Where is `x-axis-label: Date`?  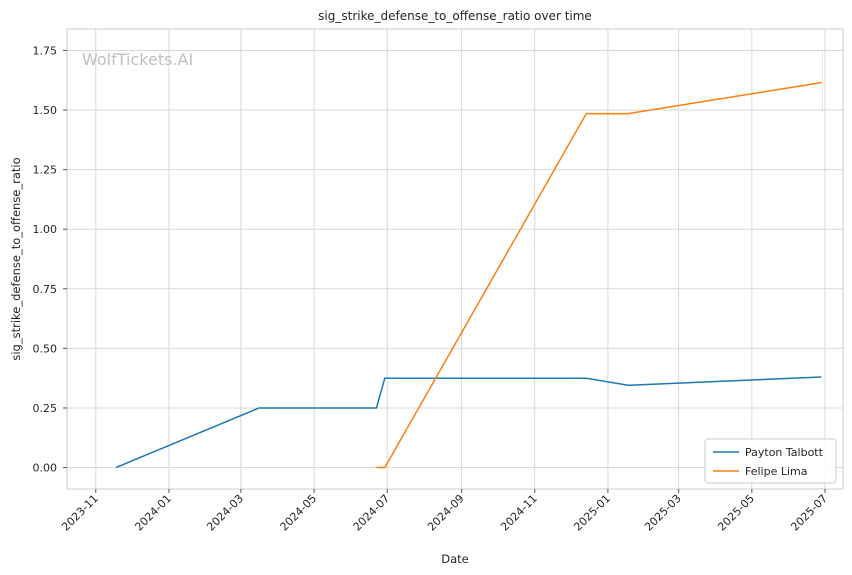
x-axis-label: Date is located at coordinates (455, 559).